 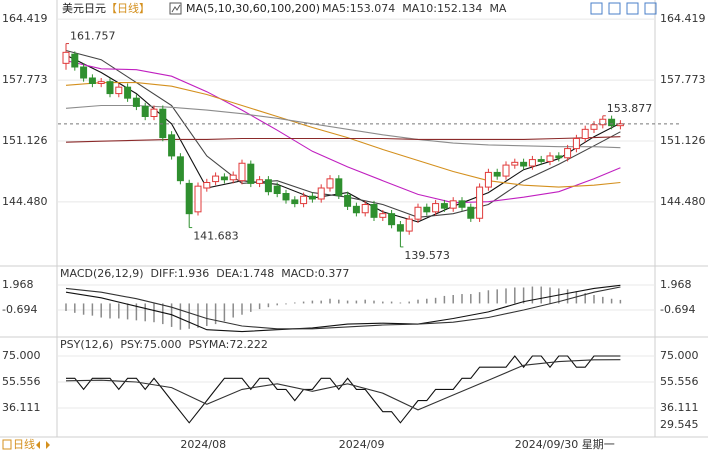 I want to click on y-tick-label-left: 157.773, so click(x=25, y=79).